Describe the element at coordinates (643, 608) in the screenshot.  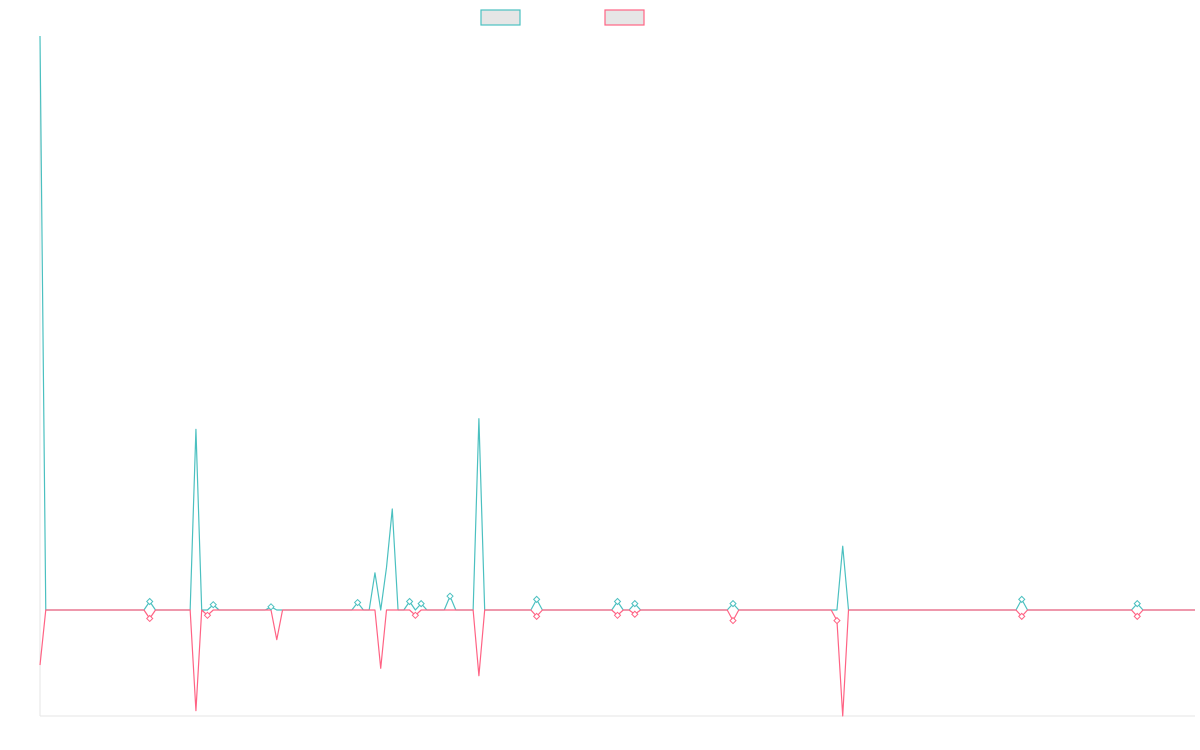
I see `markers-group` at that location.